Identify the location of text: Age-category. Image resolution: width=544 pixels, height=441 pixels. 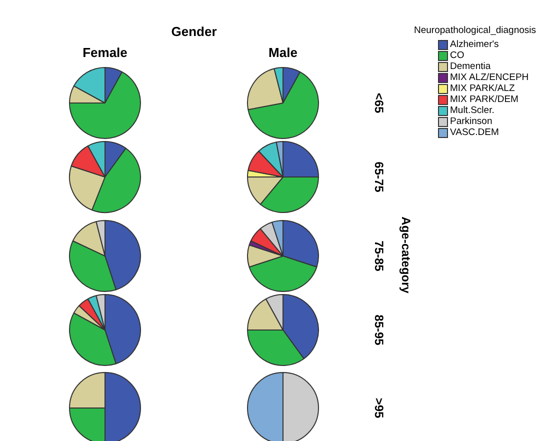
(405, 256).